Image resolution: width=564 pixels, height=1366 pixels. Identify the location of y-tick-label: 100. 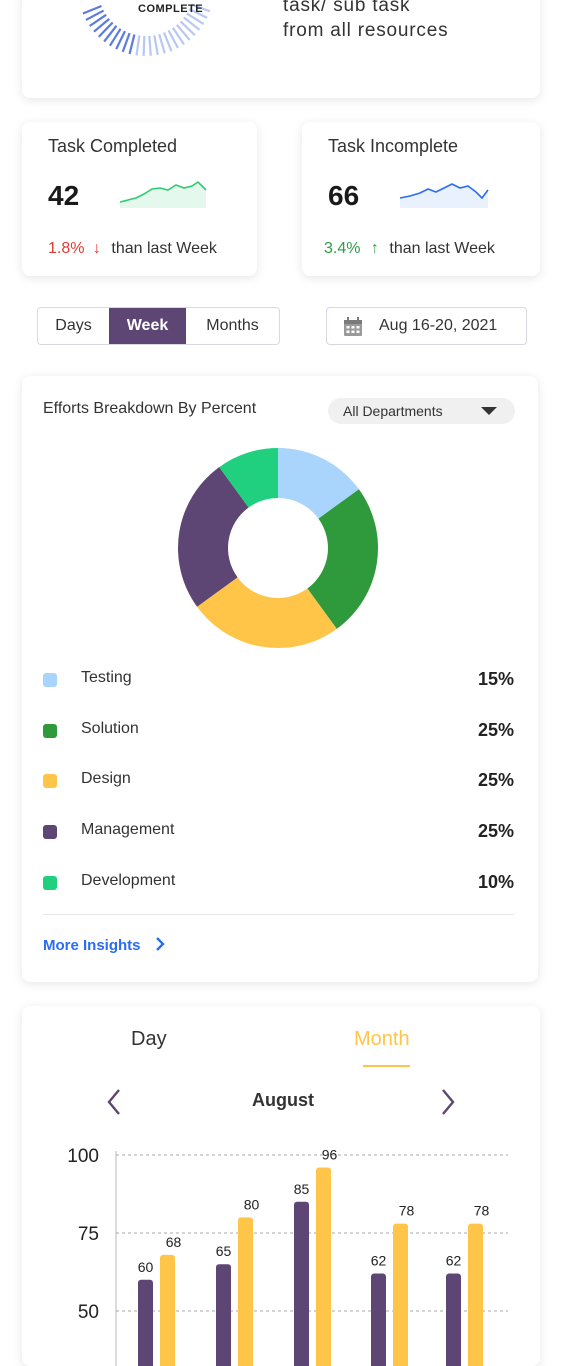
(83, 1156).